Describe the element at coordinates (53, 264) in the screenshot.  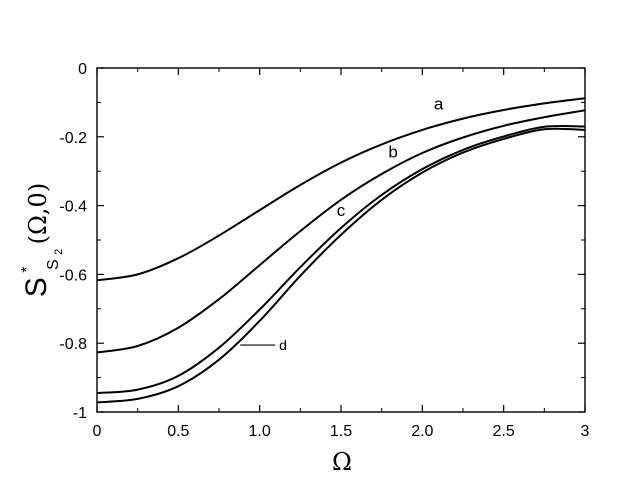
I see `y-axis-label-subscript: S` at that location.